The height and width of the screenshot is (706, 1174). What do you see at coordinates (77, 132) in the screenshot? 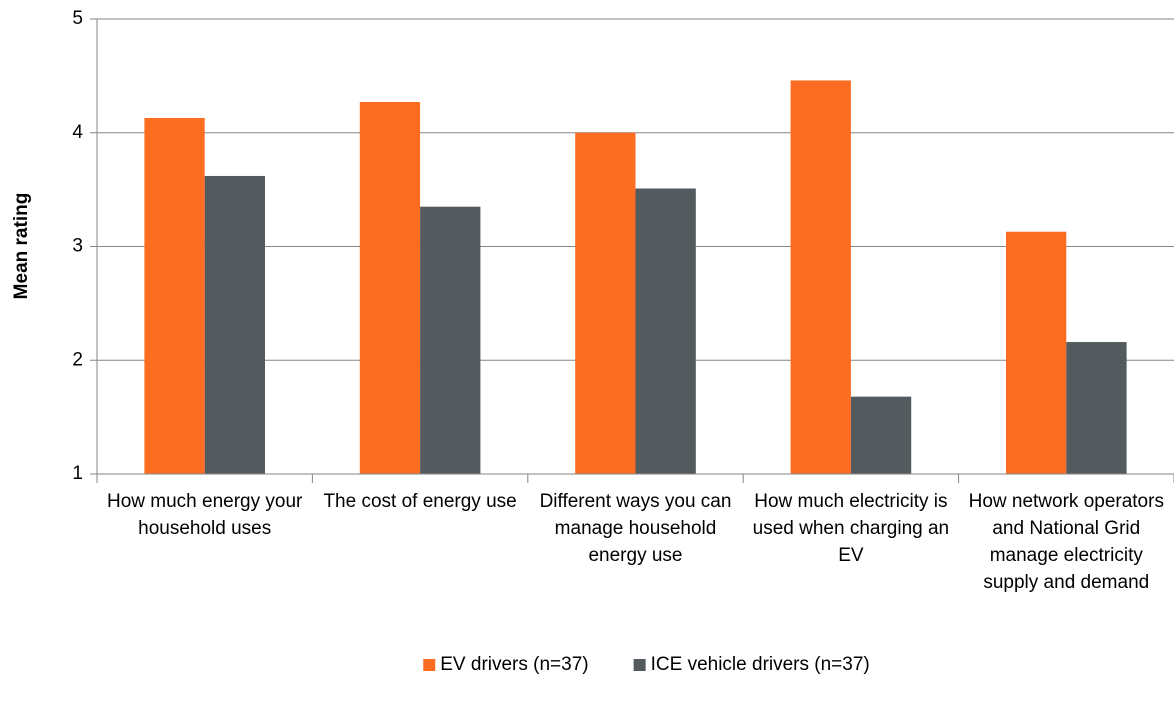
I see `y-tick-label: 4` at bounding box center [77, 132].